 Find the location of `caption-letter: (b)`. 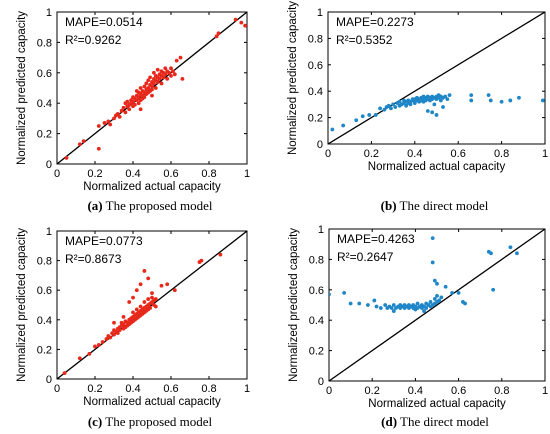

caption-letter: (b) is located at coordinates (389, 205).